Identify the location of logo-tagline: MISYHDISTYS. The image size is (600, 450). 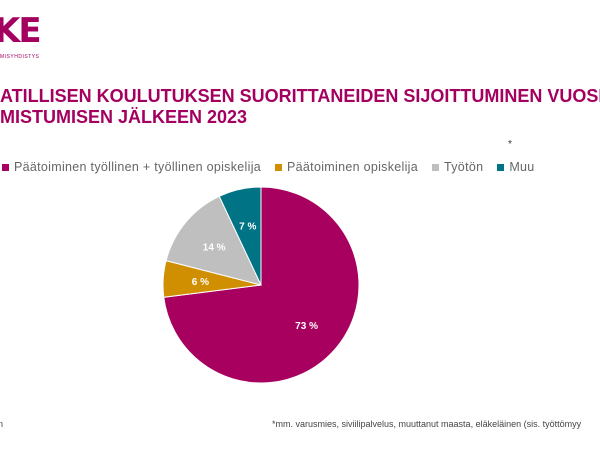
(20, 57).